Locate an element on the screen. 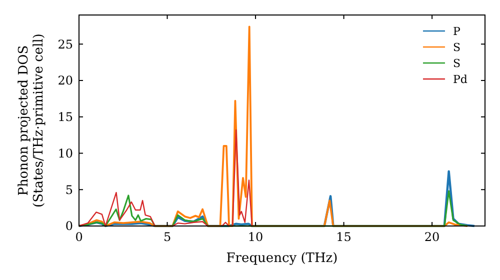 This screenshot has width=500, height=280. line-series is located at coordinates (165, 178).